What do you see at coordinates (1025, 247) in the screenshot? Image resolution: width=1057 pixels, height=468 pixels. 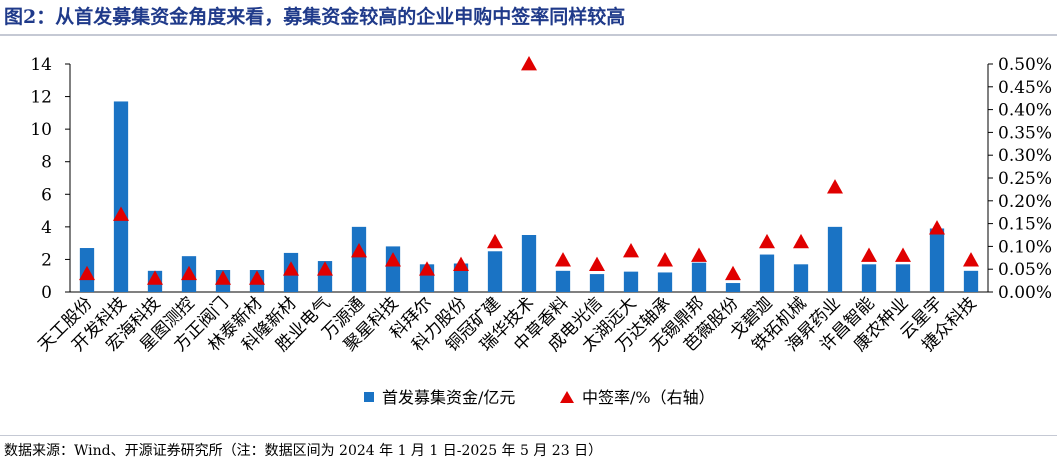 I see `right-tick-label: 0.10%` at bounding box center [1025, 247].